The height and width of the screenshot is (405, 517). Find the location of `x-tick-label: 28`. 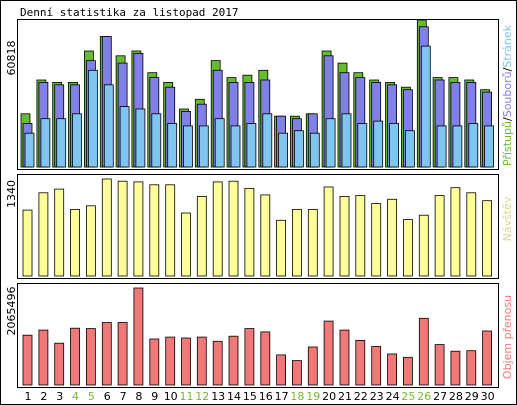

x-tick-label: 28 is located at coordinates (456, 396).